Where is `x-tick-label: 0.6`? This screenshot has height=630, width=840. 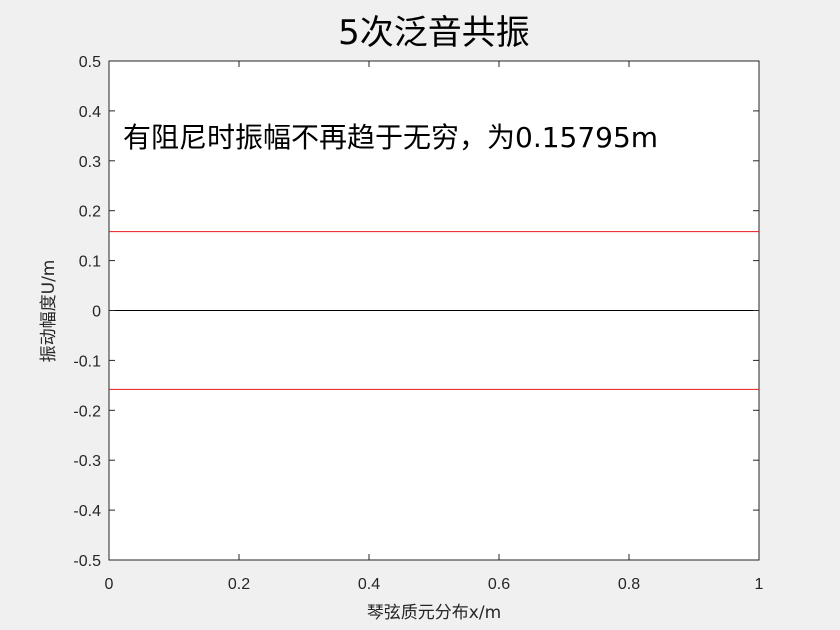
x-tick-label: 0.6 is located at coordinates (499, 584).